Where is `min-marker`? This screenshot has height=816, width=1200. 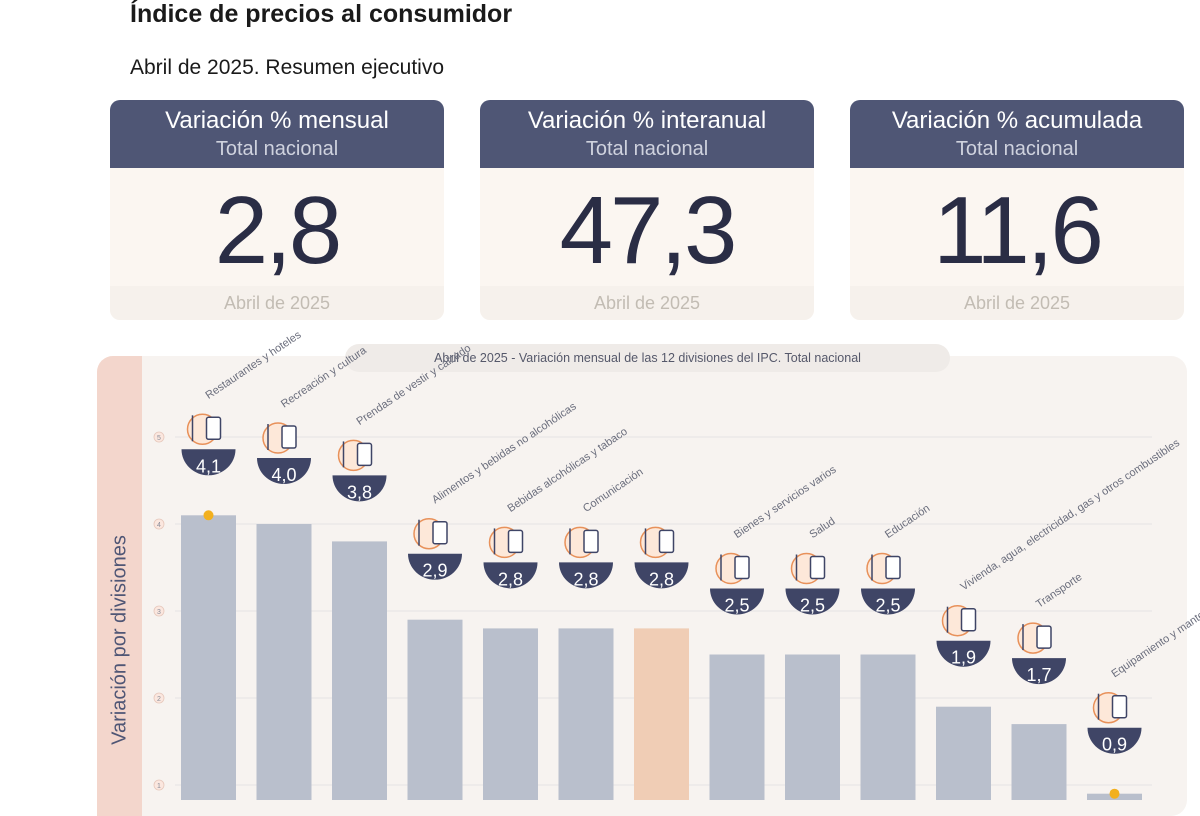 min-marker is located at coordinates (1114, 793).